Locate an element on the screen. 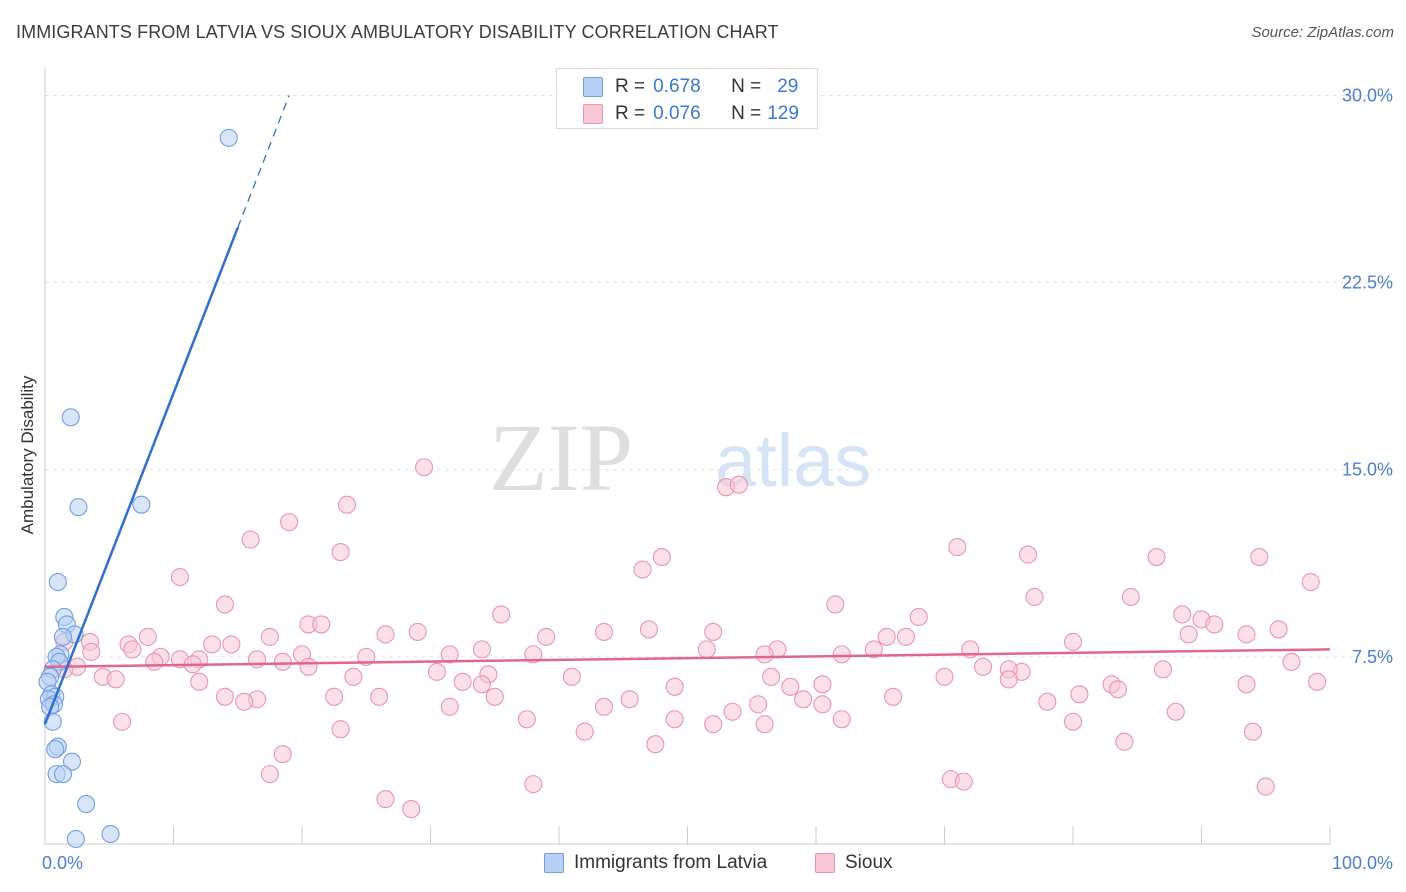 Image resolution: width=1406 pixels, height=892 pixels. legend-r-value-latvia: 0.678 is located at coordinates (677, 86).